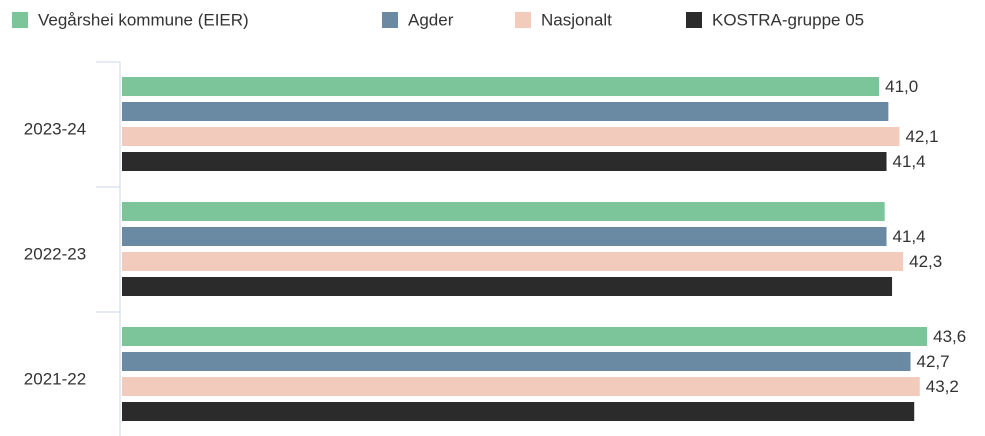  What do you see at coordinates (55, 253) in the screenshot?
I see `y-tick-label: 2022-23` at bounding box center [55, 253].